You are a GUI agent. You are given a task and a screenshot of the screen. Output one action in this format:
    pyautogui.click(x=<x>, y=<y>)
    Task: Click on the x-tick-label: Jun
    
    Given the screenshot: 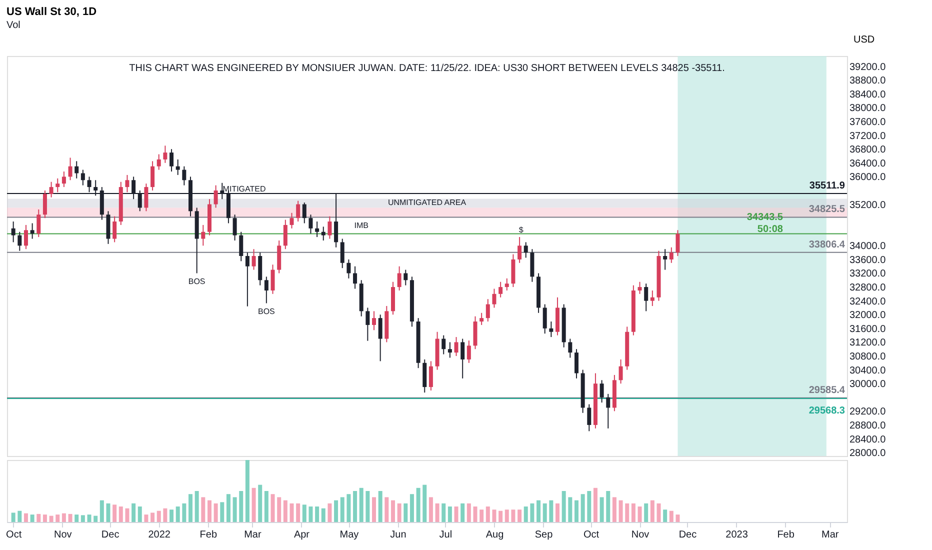 What is the action you would take?
    pyautogui.click(x=398, y=535)
    